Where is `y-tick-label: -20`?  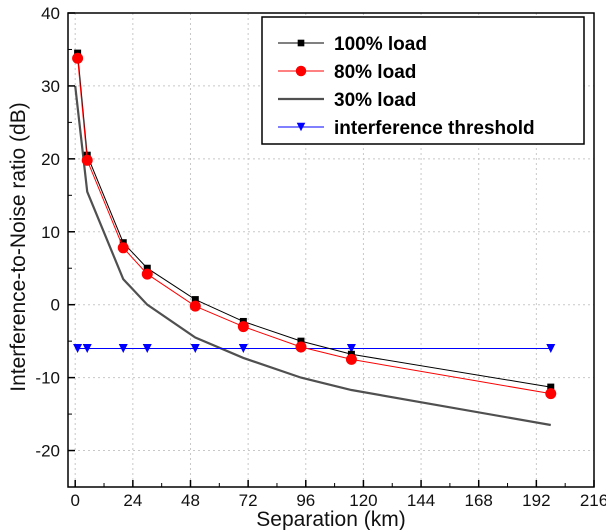 y-tick-label: -20 is located at coordinates (47, 451).